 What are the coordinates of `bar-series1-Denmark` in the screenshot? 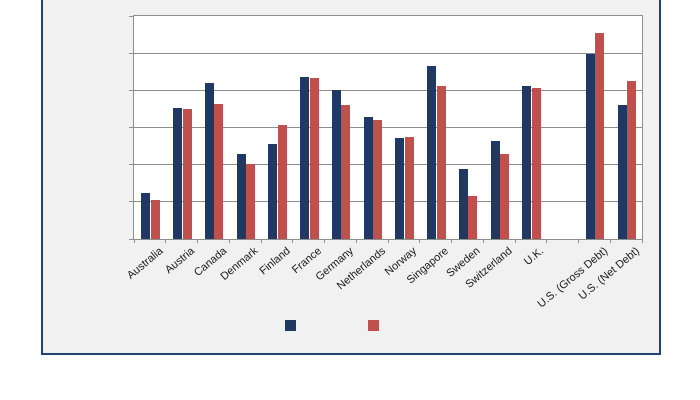 It's located at (241, 196).